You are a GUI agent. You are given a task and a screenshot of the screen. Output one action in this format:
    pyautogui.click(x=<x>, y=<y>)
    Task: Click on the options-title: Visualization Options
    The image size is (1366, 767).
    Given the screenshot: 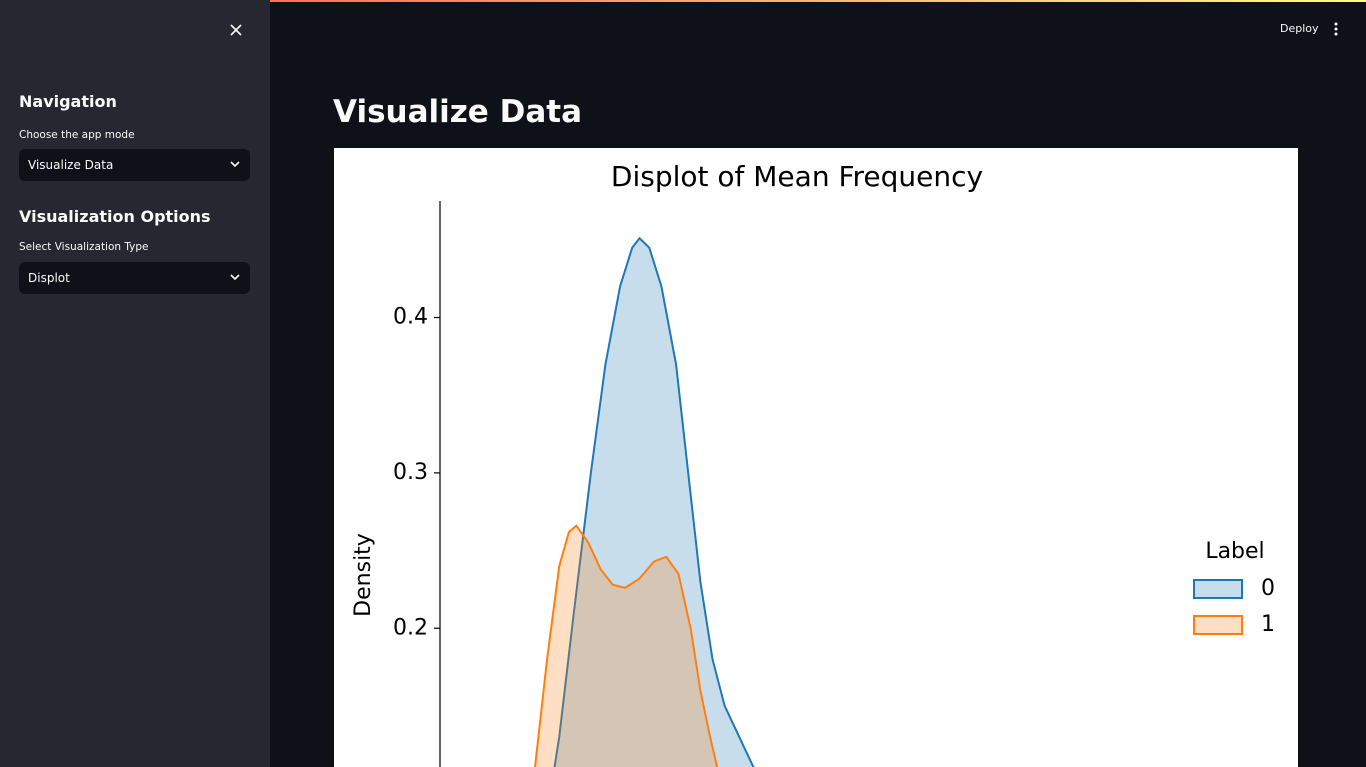 What is the action you would take?
    pyautogui.click(x=115, y=216)
    